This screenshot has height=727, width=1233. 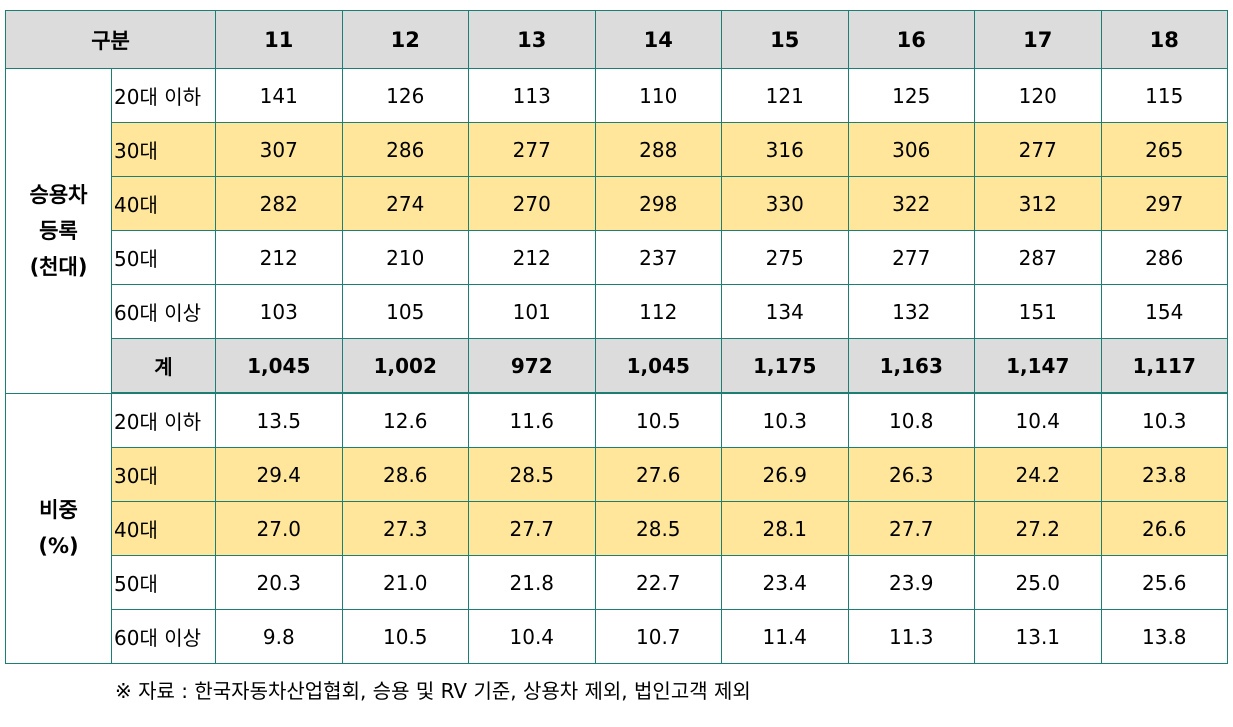 I want to click on table-cell: 27.3, so click(x=405, y=528).